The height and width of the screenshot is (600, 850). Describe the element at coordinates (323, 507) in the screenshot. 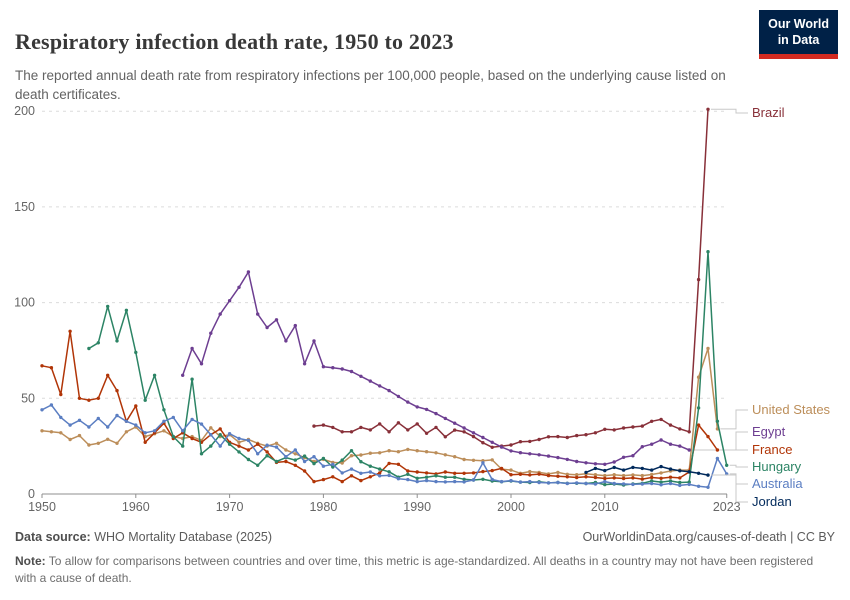

I see `x-tick-label: 1980` at that location.